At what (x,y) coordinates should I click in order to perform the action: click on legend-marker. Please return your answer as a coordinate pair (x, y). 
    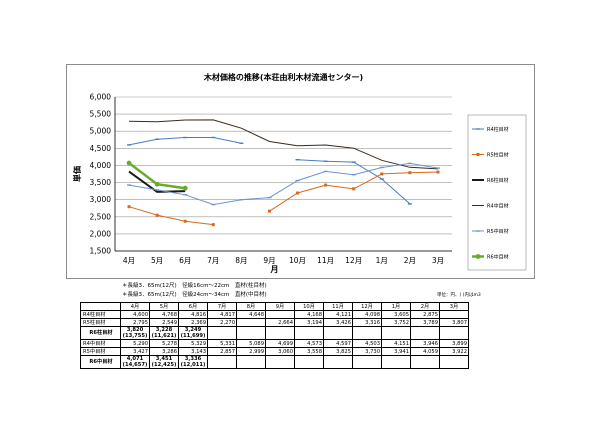
    Looking at the image, I should click on (478, 154).